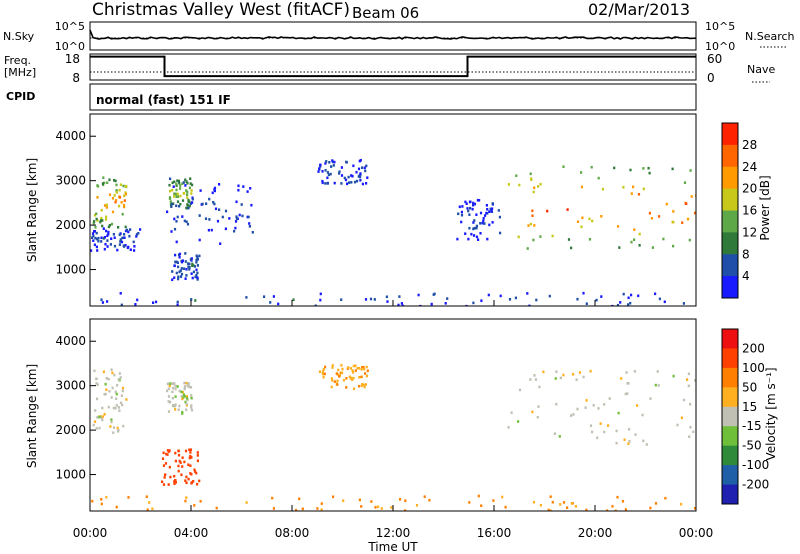  Describe the element at coordinates (70, 341) in the screenshot. I see `y-tick-label: 4000` at that location.